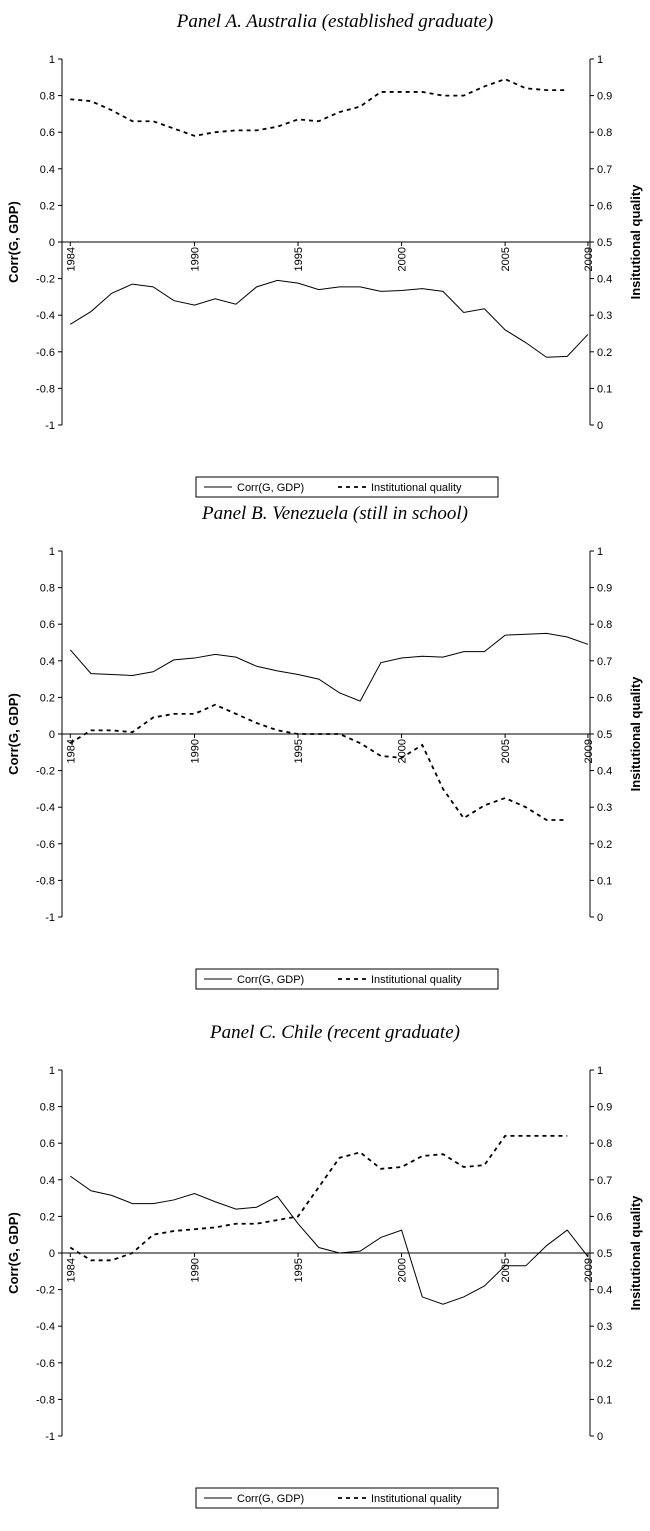  Describe the element at coordinates (334, 1032) in the screenshot. I see `chart-title: Panel C. Chile (recent graduate)` at that location.